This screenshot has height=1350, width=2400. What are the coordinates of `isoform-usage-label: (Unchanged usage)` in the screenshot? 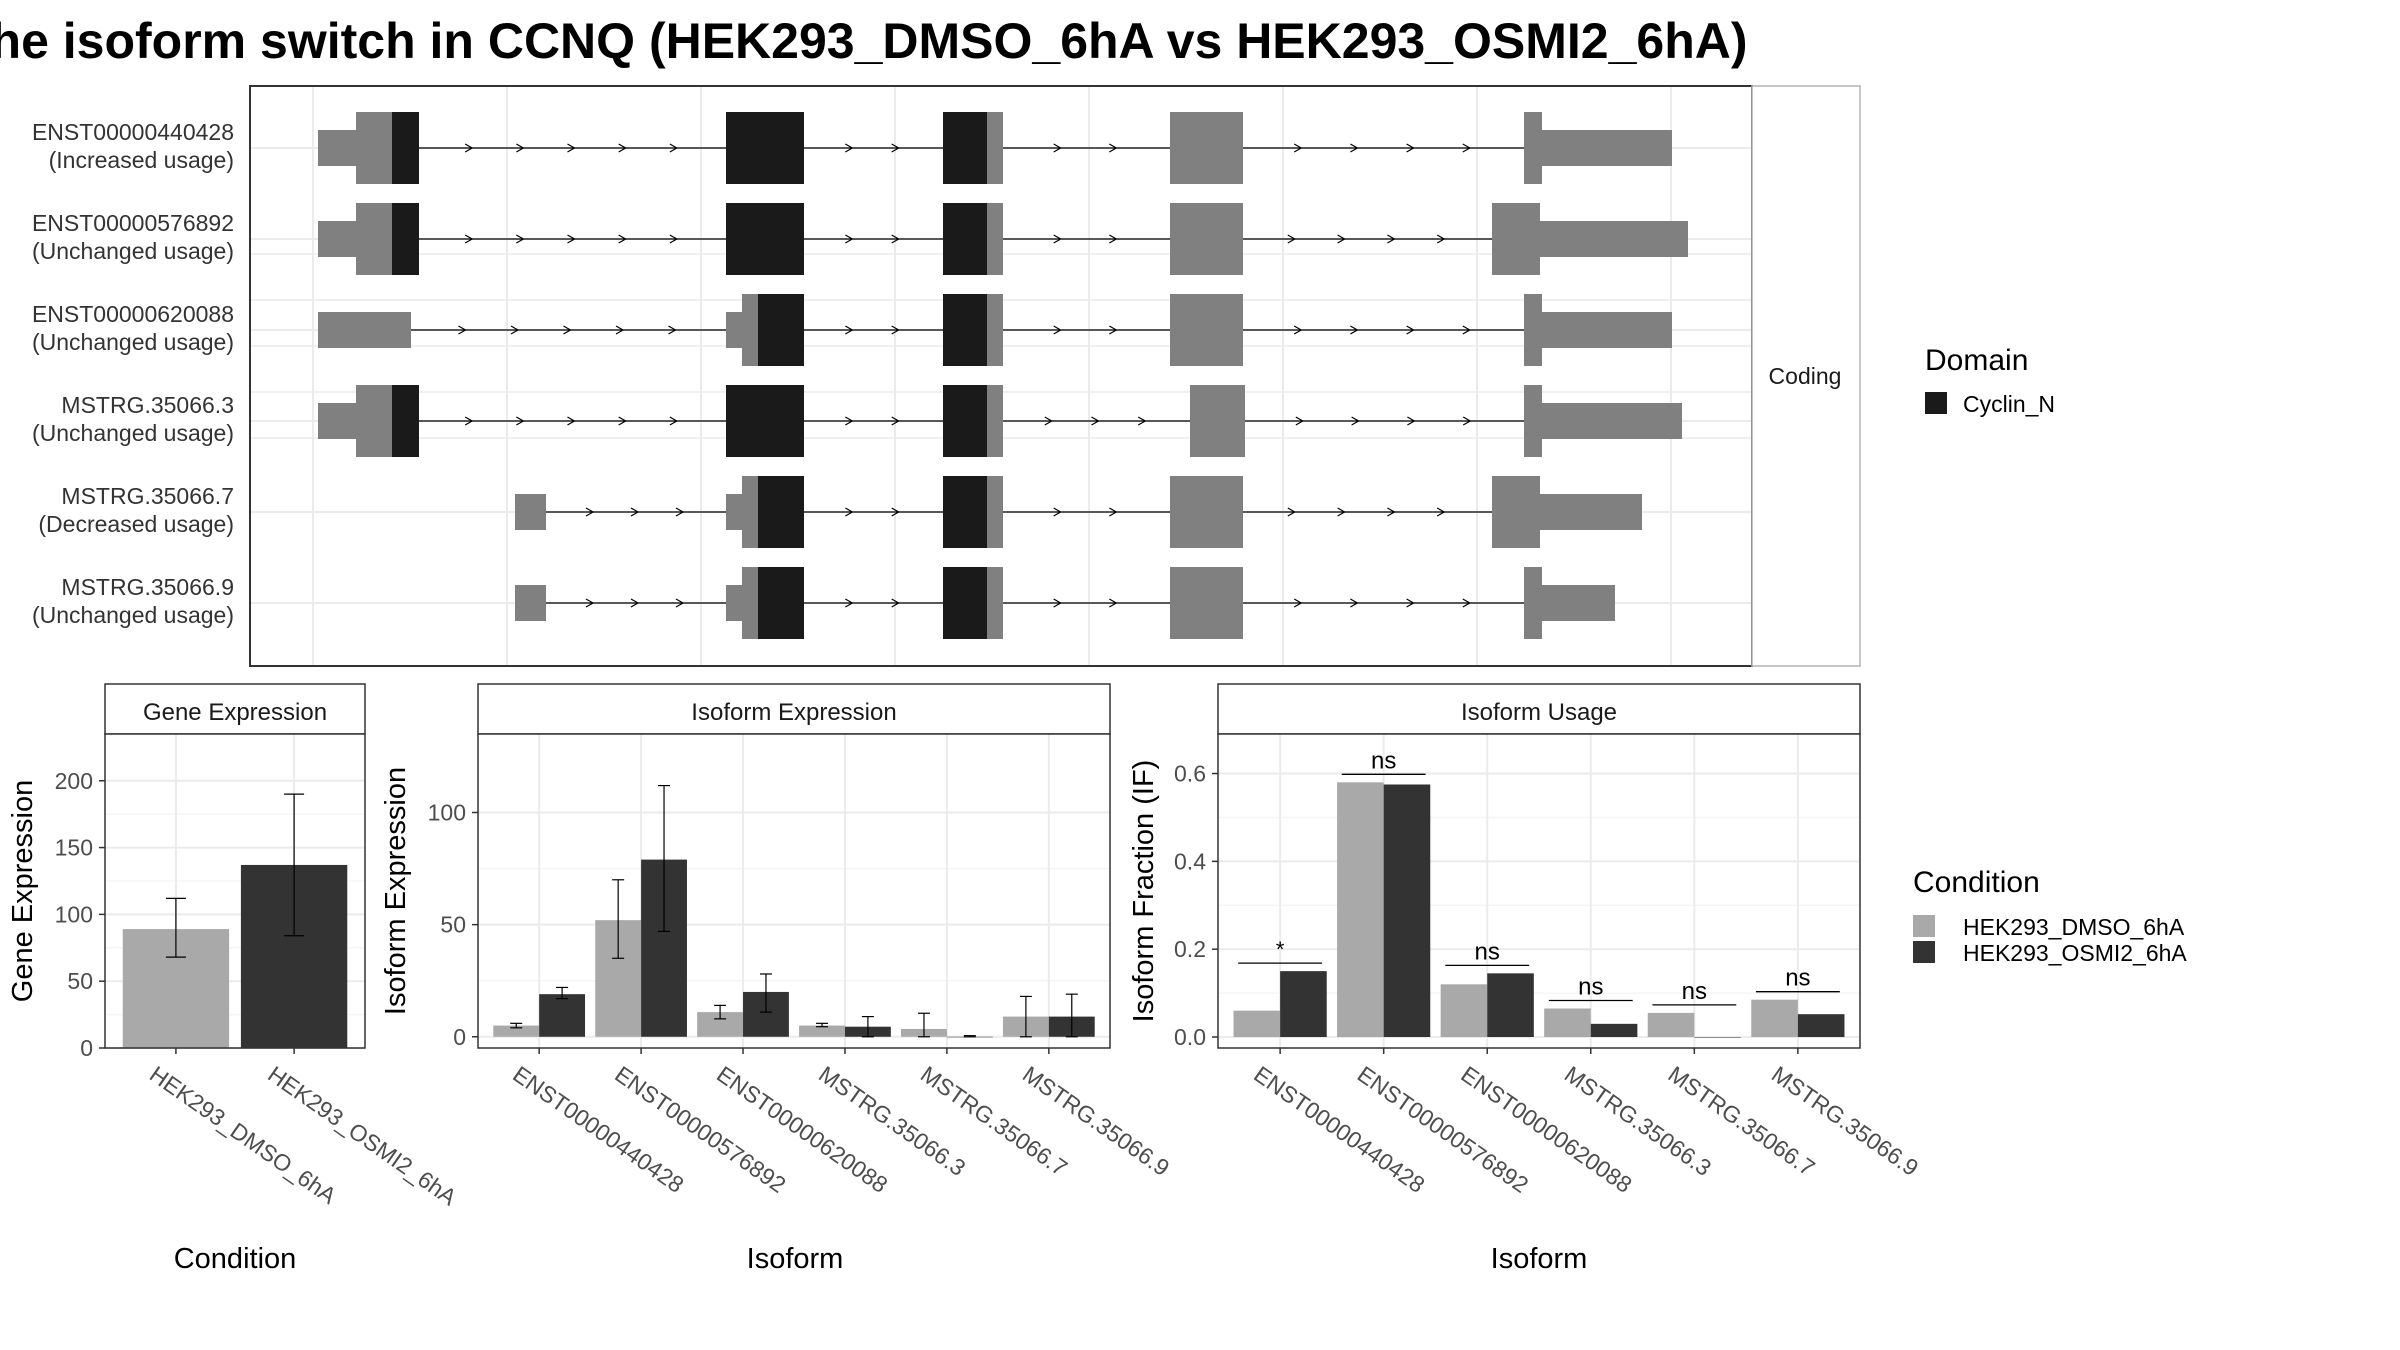 It's located at (133, 251).